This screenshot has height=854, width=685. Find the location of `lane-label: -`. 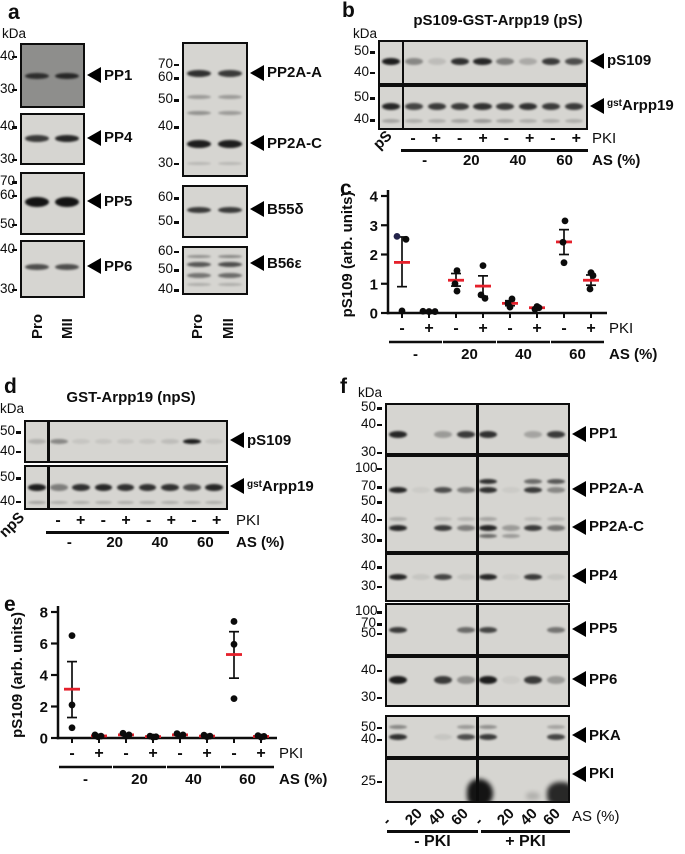

lane-label: - is located at coordinates (479, 821).